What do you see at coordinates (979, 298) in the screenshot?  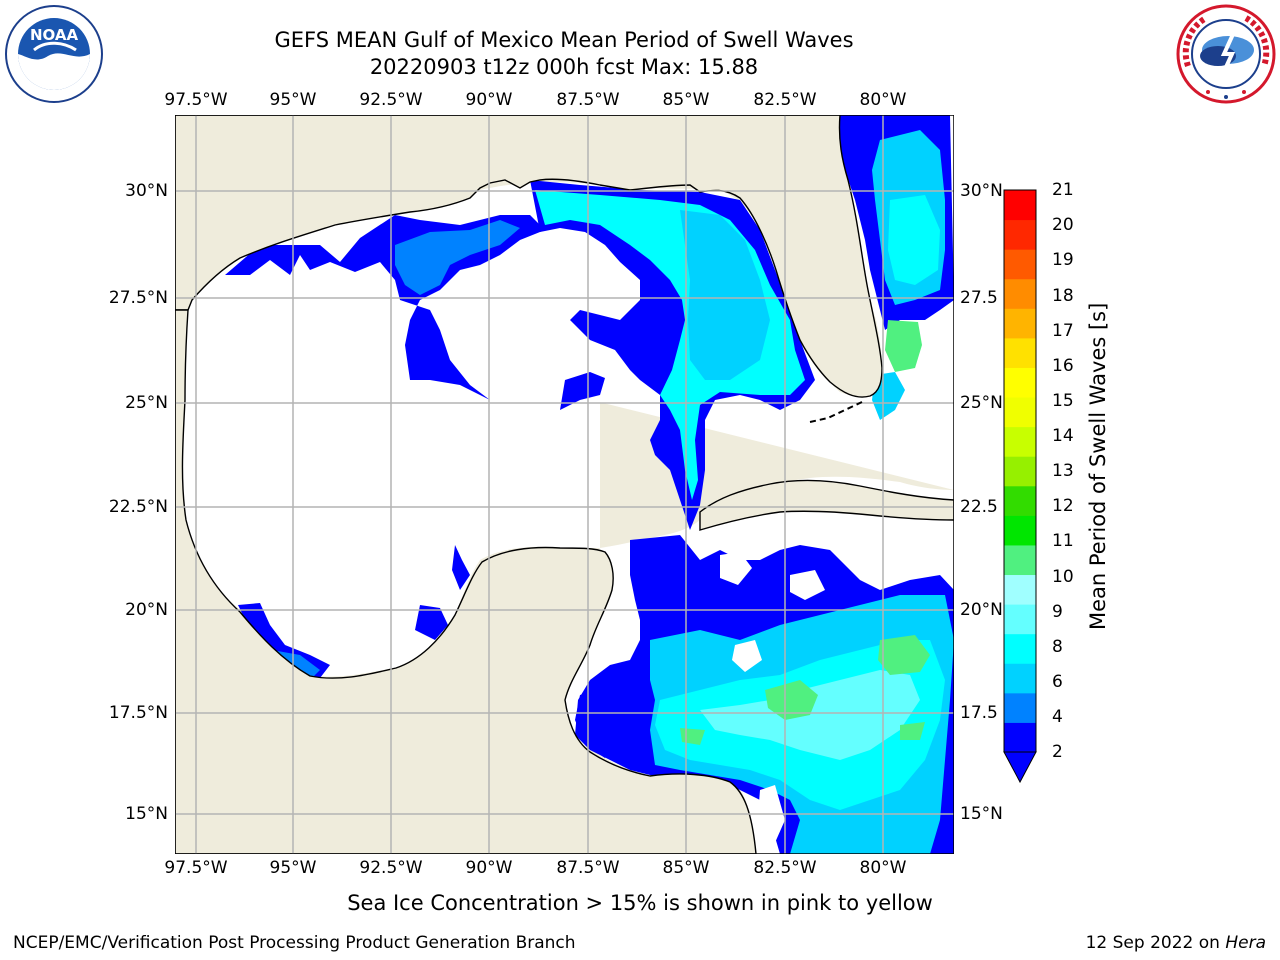 I see `lat-label-right: 27.5` at bounding box center [979, 298].